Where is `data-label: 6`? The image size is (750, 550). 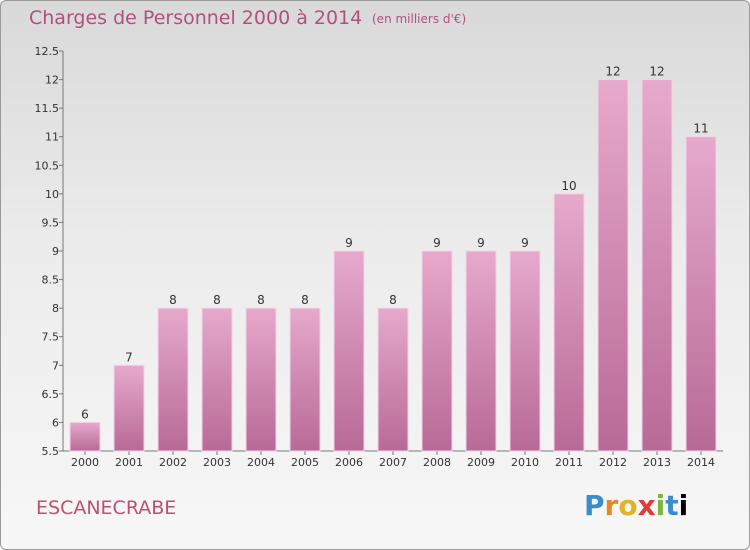 data-label: 6 is located at coordinates (85, 414).